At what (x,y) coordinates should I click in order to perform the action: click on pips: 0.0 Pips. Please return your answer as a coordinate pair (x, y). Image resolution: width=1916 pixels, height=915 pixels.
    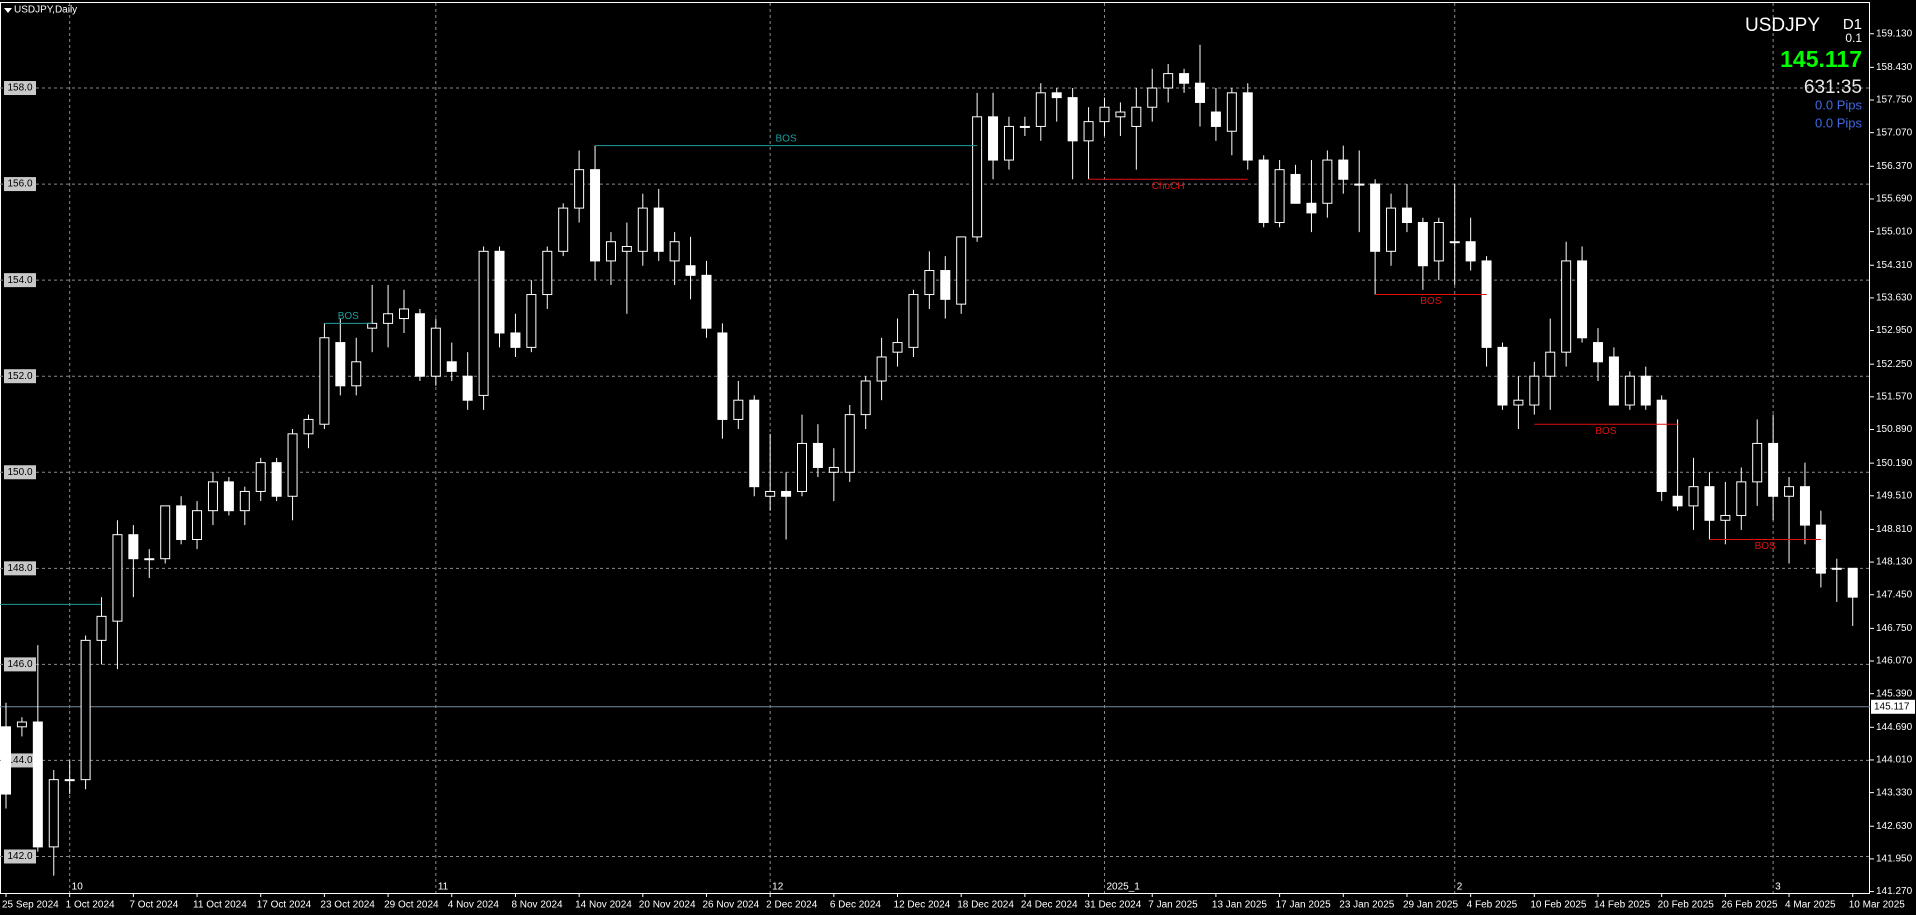
    Looking at the image, I should click on (1838, 104).